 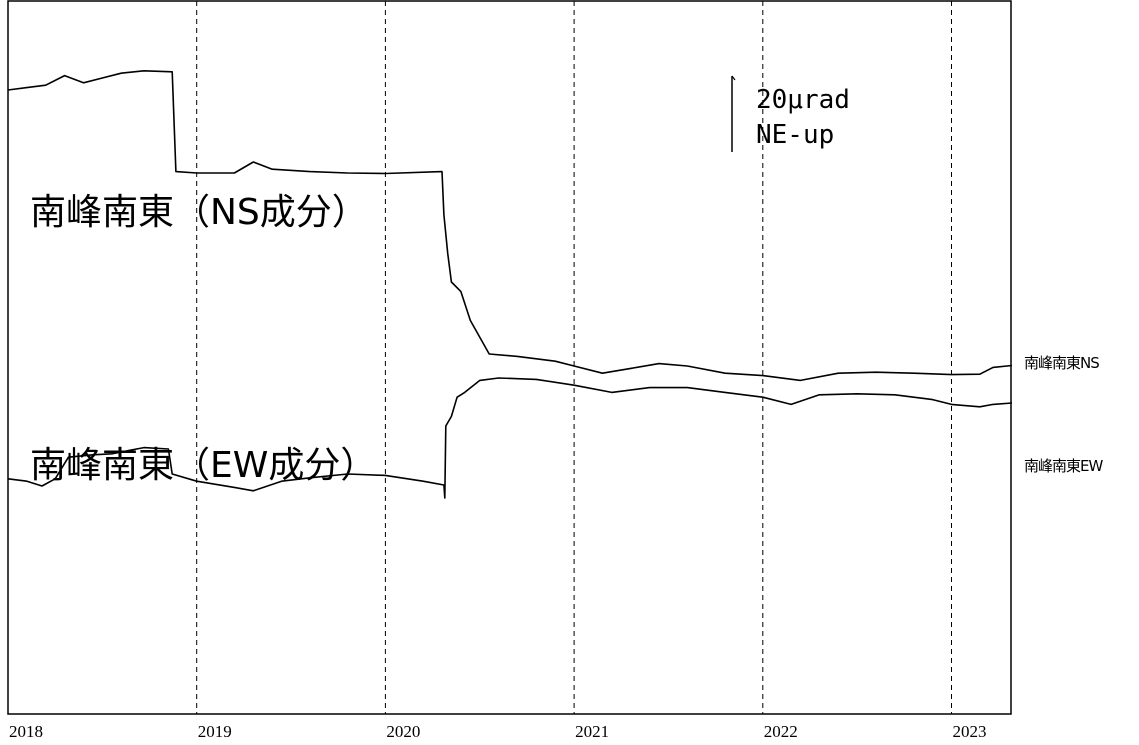 I want to click on scale-bar-value: 20μrad, so click(x=803, y=100).